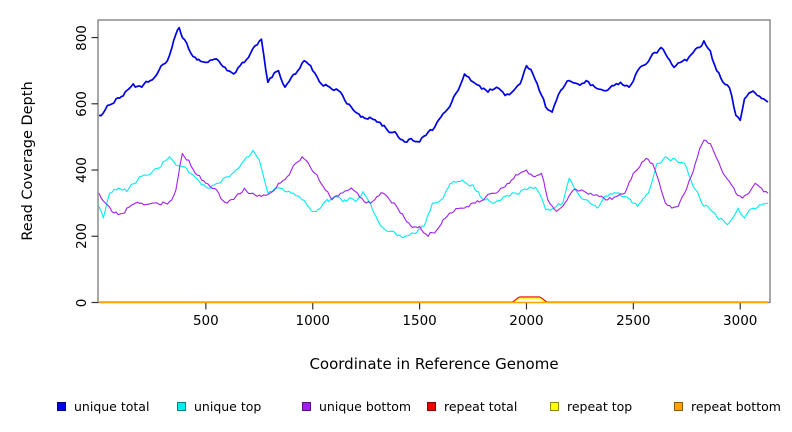 The width and height of the screenshot is (792, 432). Describe the element at coordinates (526, 321) in the screenshot. I see `x-tick-label: 2000` at that location.